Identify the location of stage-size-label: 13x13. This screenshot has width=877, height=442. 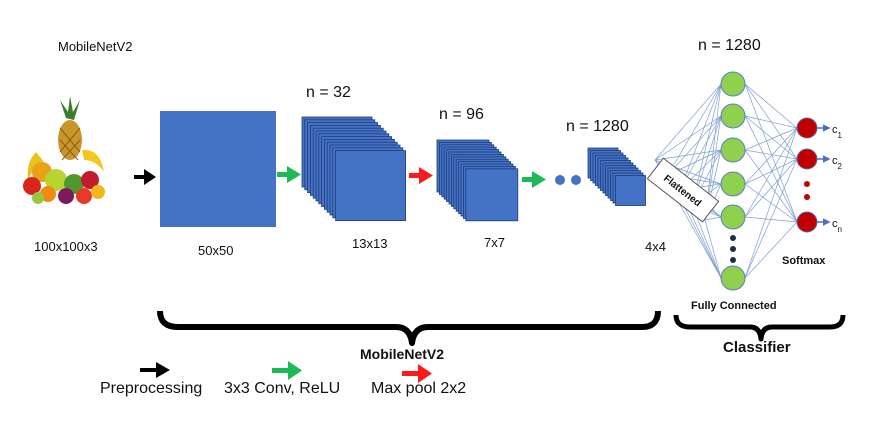
(369, 243).